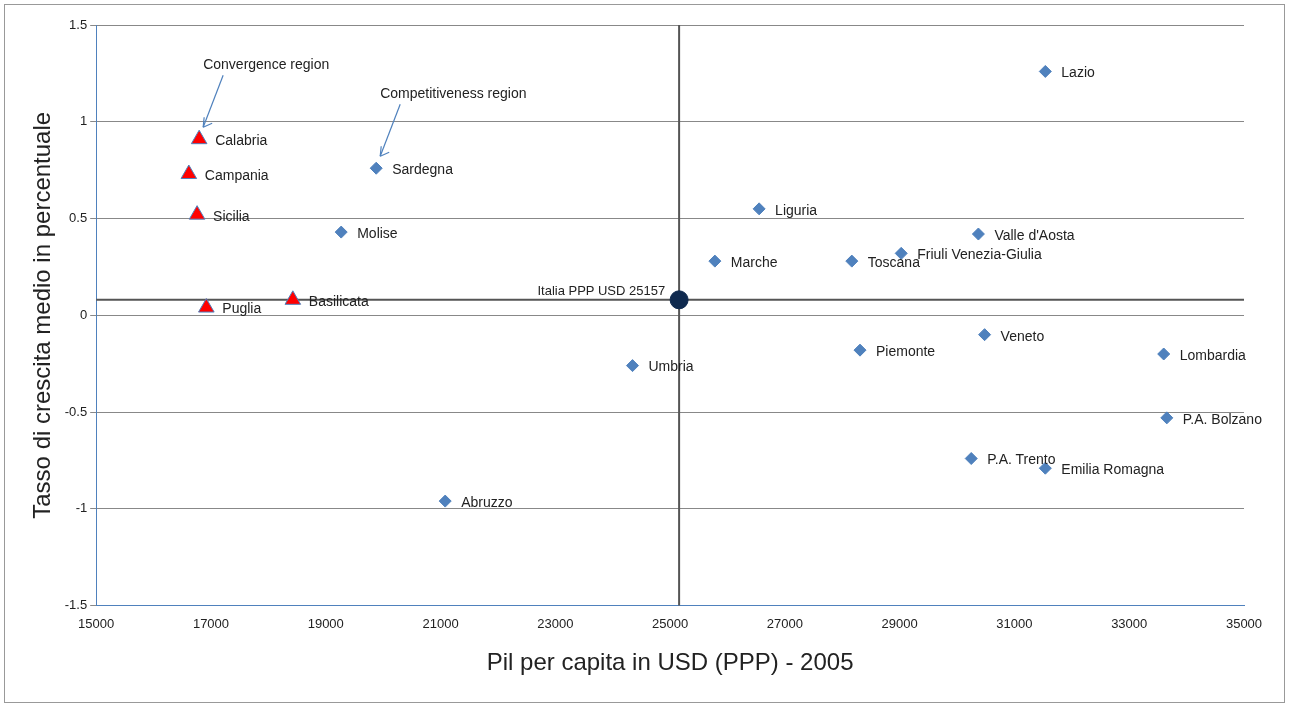 The width and height of the screenshot is (1291, 709). I want to click on y-tick-label: -1, so click(81, 508).